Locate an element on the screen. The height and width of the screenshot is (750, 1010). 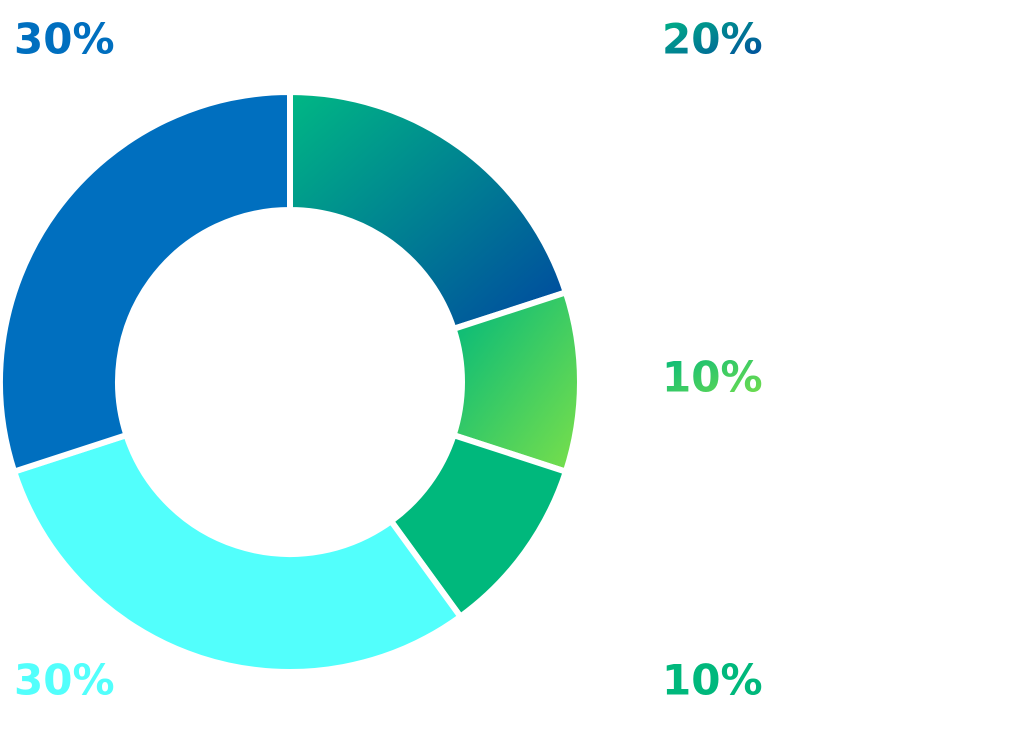
value-label: 20% is located at coordinates (712, 39).